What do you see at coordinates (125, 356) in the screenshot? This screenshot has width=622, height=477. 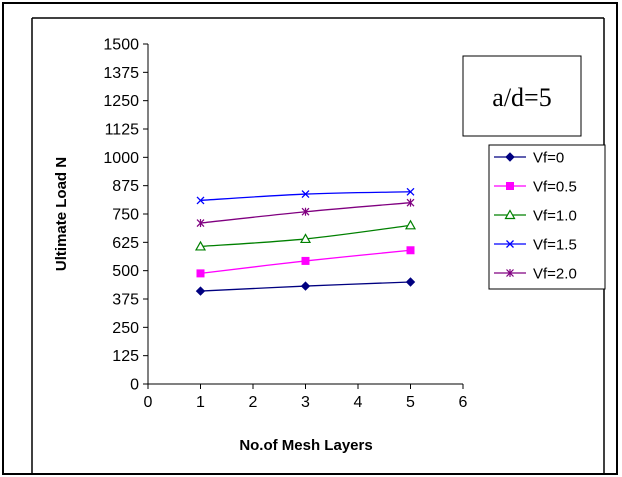 I see `y-tick-label: 125` at bounding box center [125, 356].